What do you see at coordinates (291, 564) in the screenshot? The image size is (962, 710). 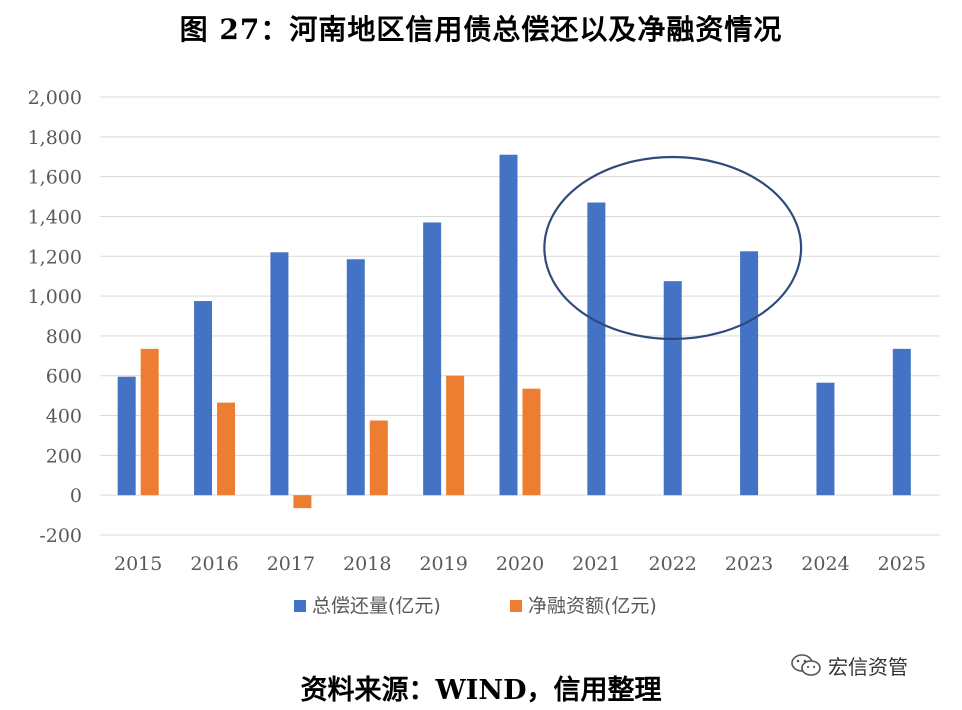 I see `x-tick-label: 2017` at bounding box center [291, 564].